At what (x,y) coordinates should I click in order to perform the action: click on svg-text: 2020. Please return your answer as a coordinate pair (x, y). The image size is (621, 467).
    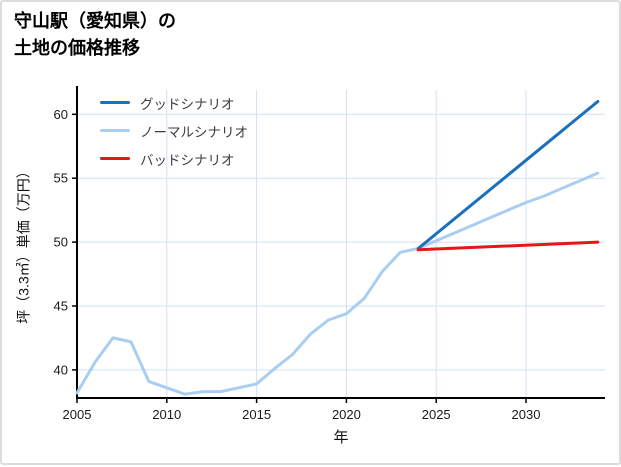
    Looking at the image, I should click on (346, 414).